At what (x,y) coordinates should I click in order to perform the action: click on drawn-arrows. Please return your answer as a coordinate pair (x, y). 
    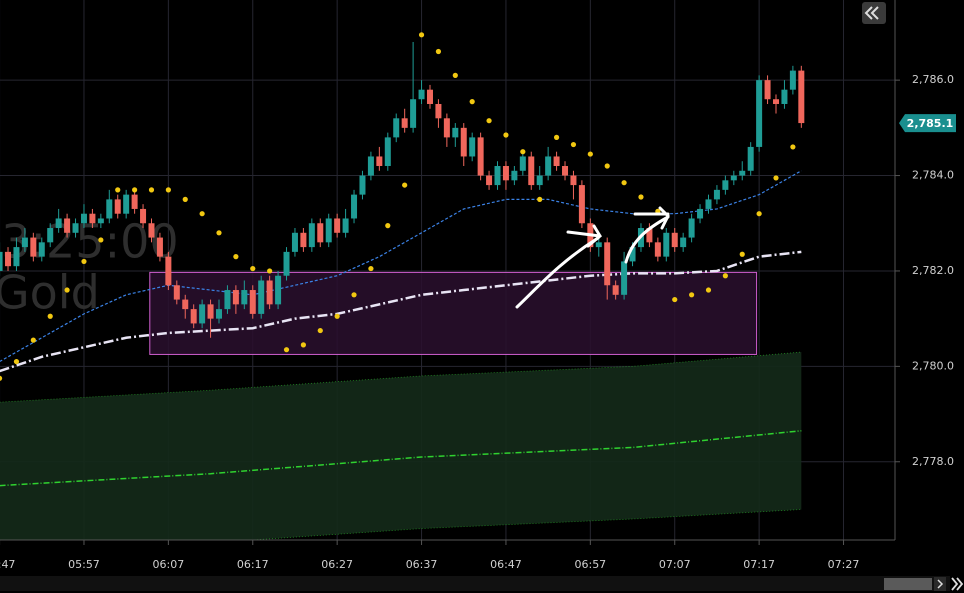
    Looking at the image, I should click on (592, 257).